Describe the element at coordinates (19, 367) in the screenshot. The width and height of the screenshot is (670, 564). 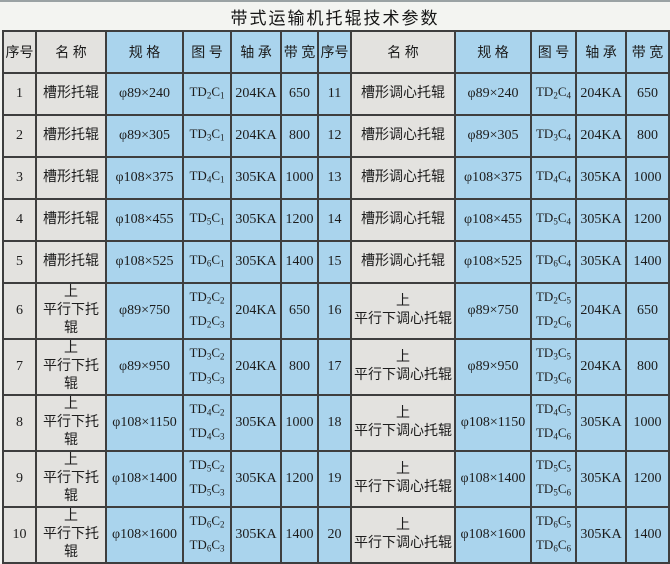
I see `cell-serial: 7` at that location.